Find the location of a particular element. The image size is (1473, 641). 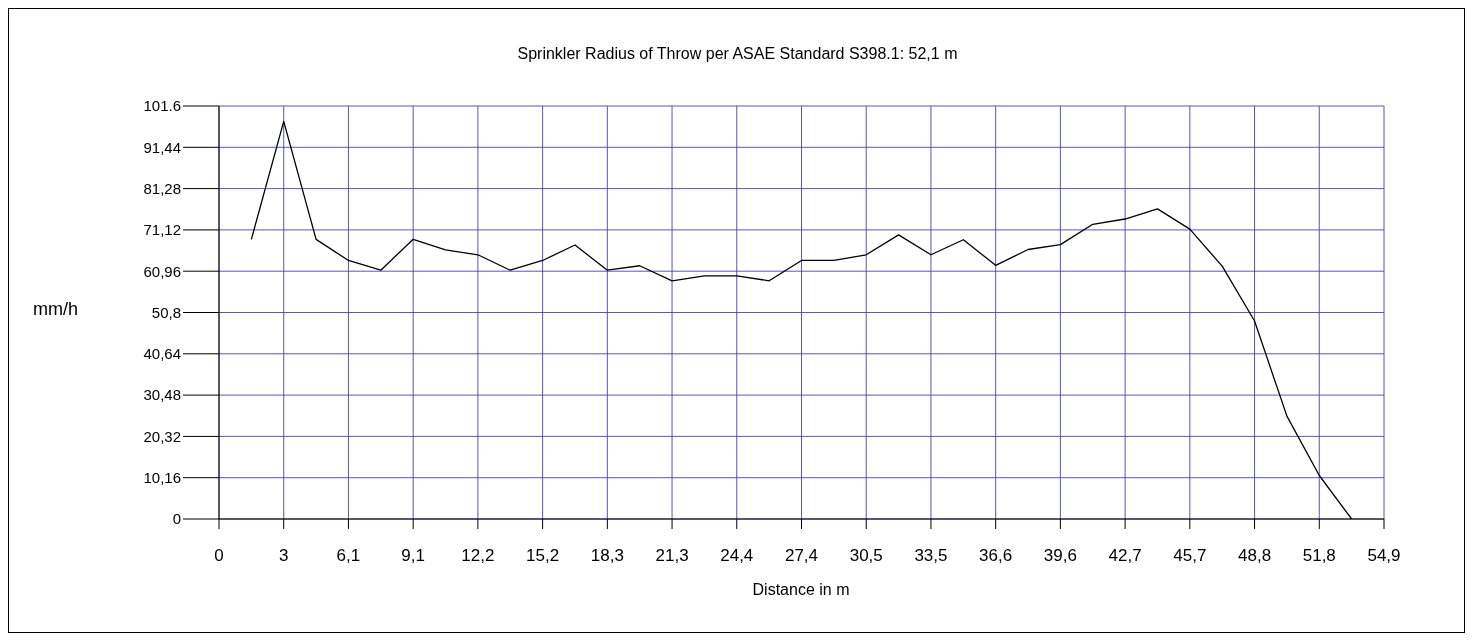

y-tick-label: 101.6 is located at coordinates (162, 106).